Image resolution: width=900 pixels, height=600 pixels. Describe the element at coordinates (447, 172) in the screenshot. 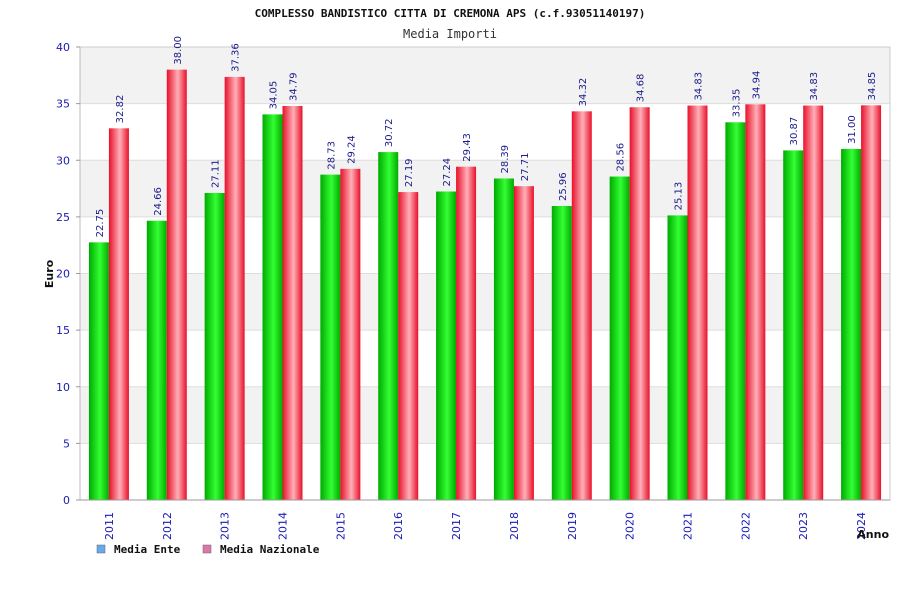

I see `data-label: 27.24` at that location.